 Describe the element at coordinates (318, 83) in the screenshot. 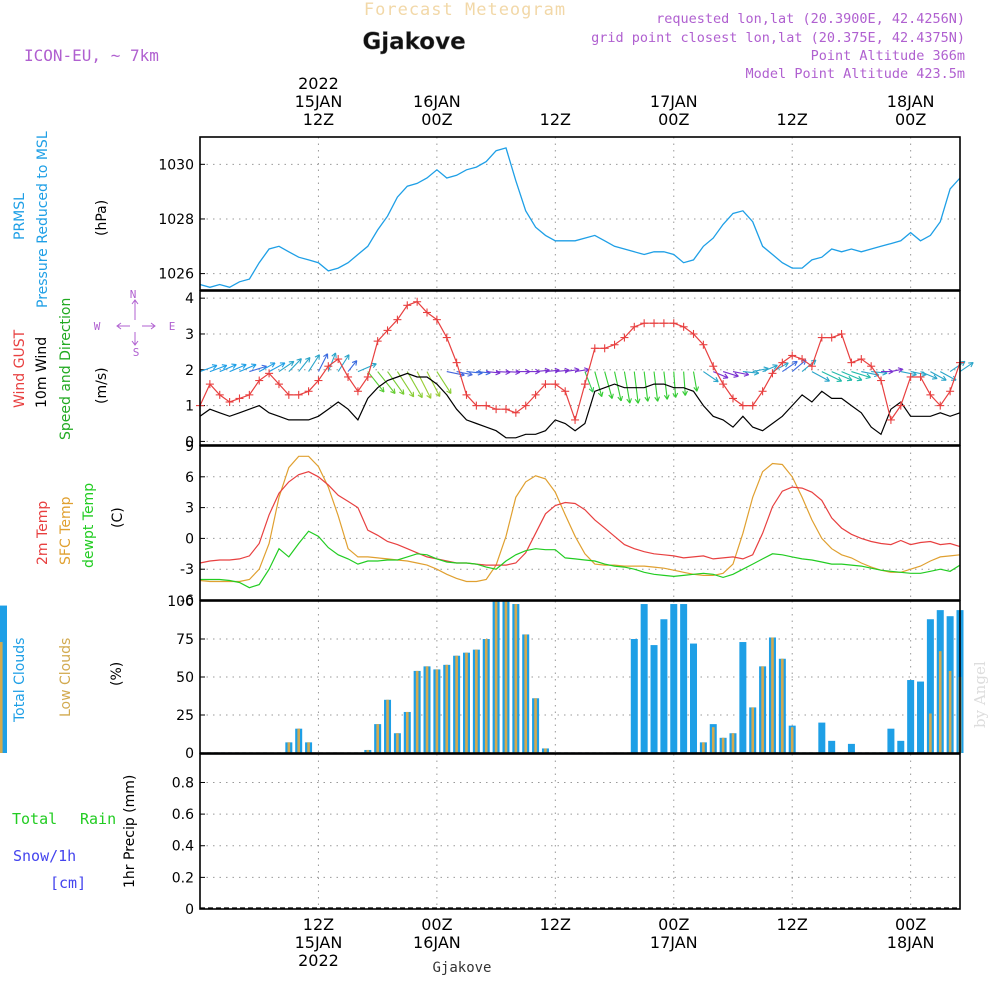

I see `top-time-label: 2022` at that location.